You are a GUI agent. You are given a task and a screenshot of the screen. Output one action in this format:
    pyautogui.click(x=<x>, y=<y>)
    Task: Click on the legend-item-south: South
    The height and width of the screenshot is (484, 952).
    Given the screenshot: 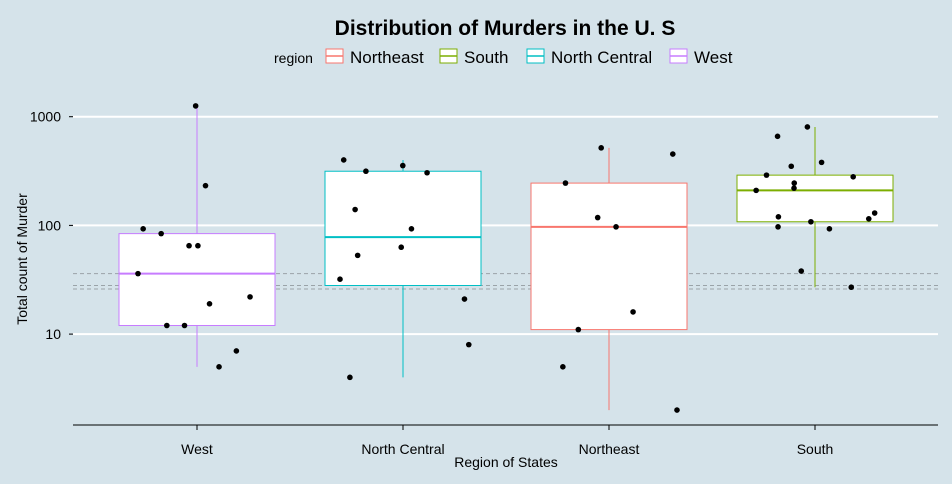 What is the action you would take?
    pyautogui.click(x=473, y=57)
    